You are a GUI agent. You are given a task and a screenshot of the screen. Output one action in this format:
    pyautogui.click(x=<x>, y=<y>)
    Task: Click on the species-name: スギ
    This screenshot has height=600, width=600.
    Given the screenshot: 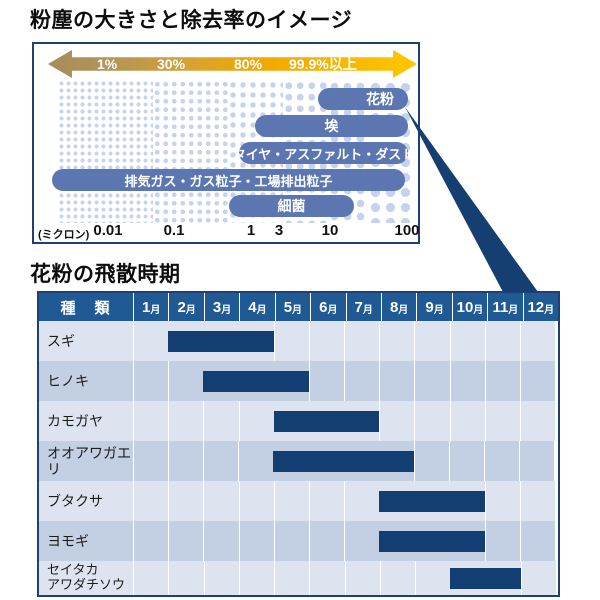 What is the action you would take?
    pyautogui.click(x=61, y=340)
    